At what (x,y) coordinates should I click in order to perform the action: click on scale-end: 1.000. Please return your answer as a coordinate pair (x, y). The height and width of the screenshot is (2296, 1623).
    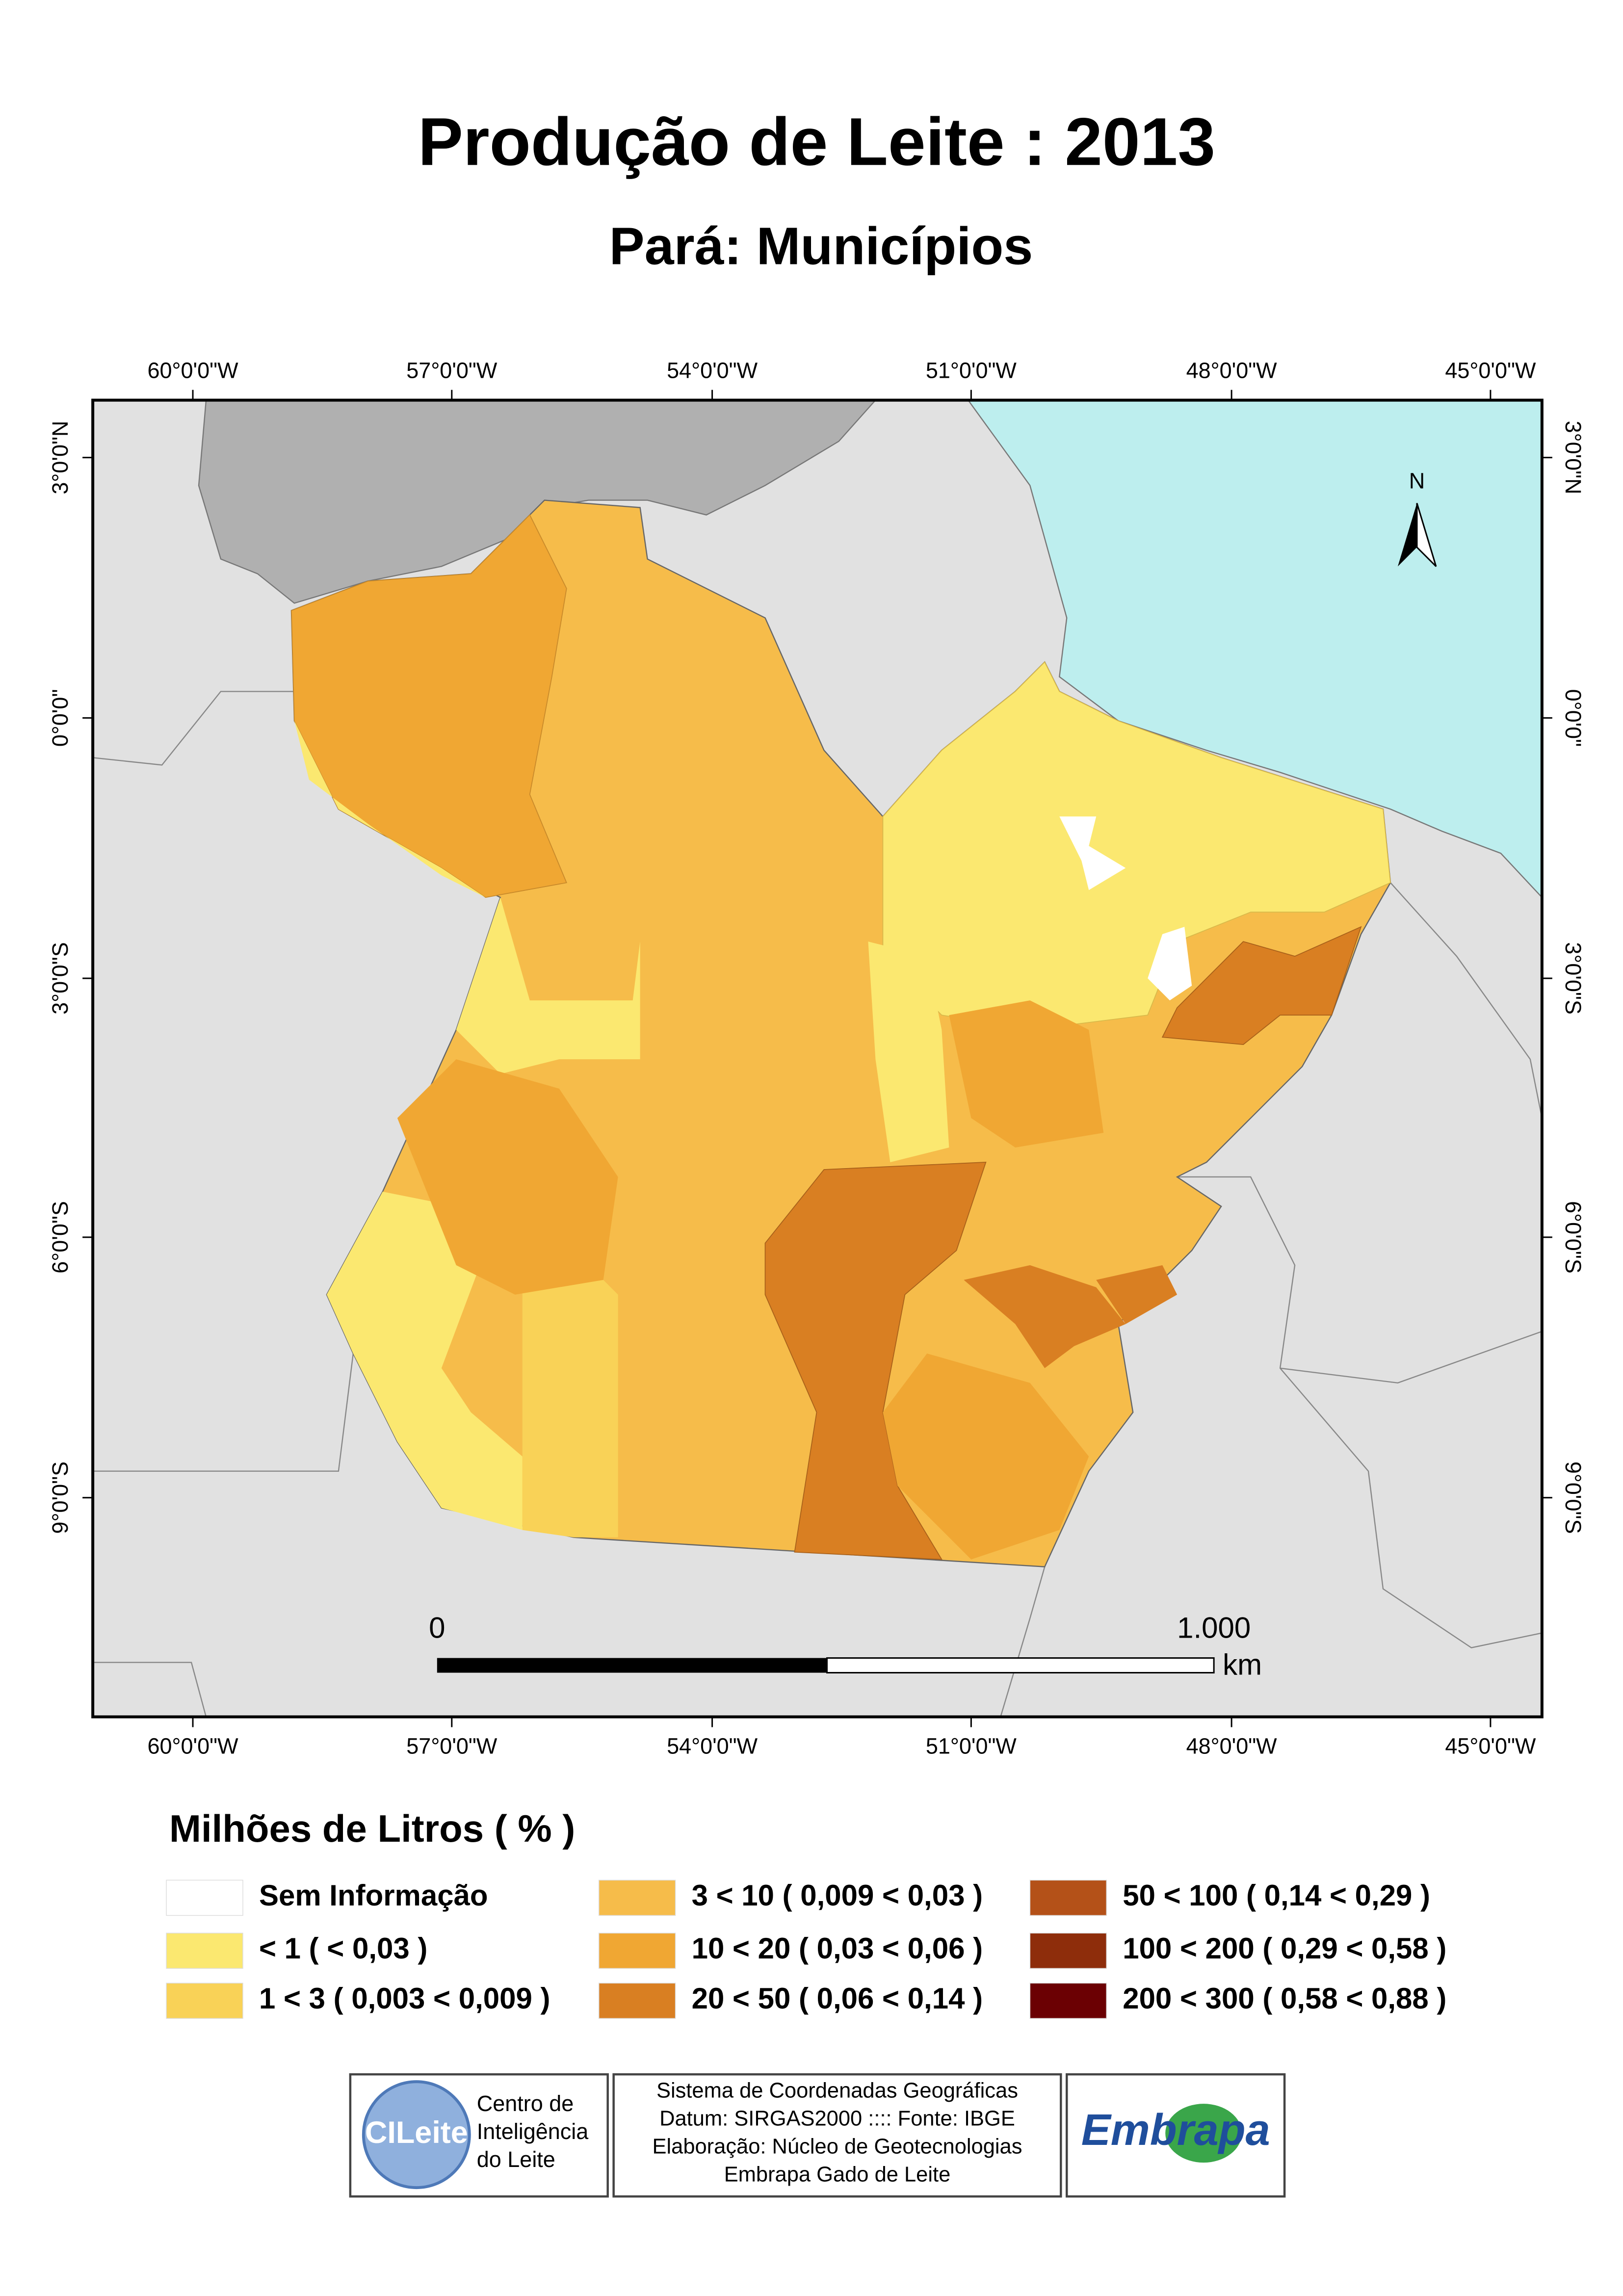
    Looking at the image, I should click on (1214, 1627).